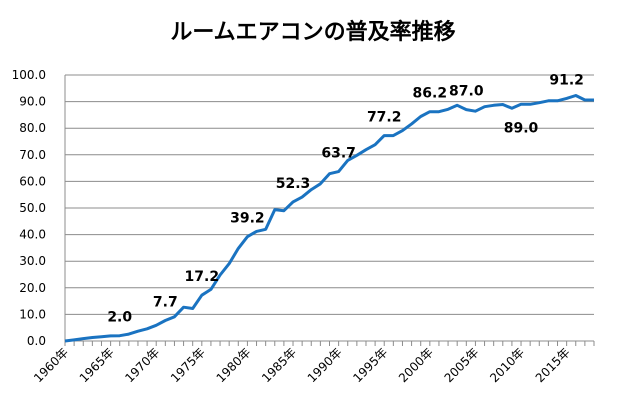  I want to click on chart-title: ルームエアコンの普及率推移, so click(313, 32).